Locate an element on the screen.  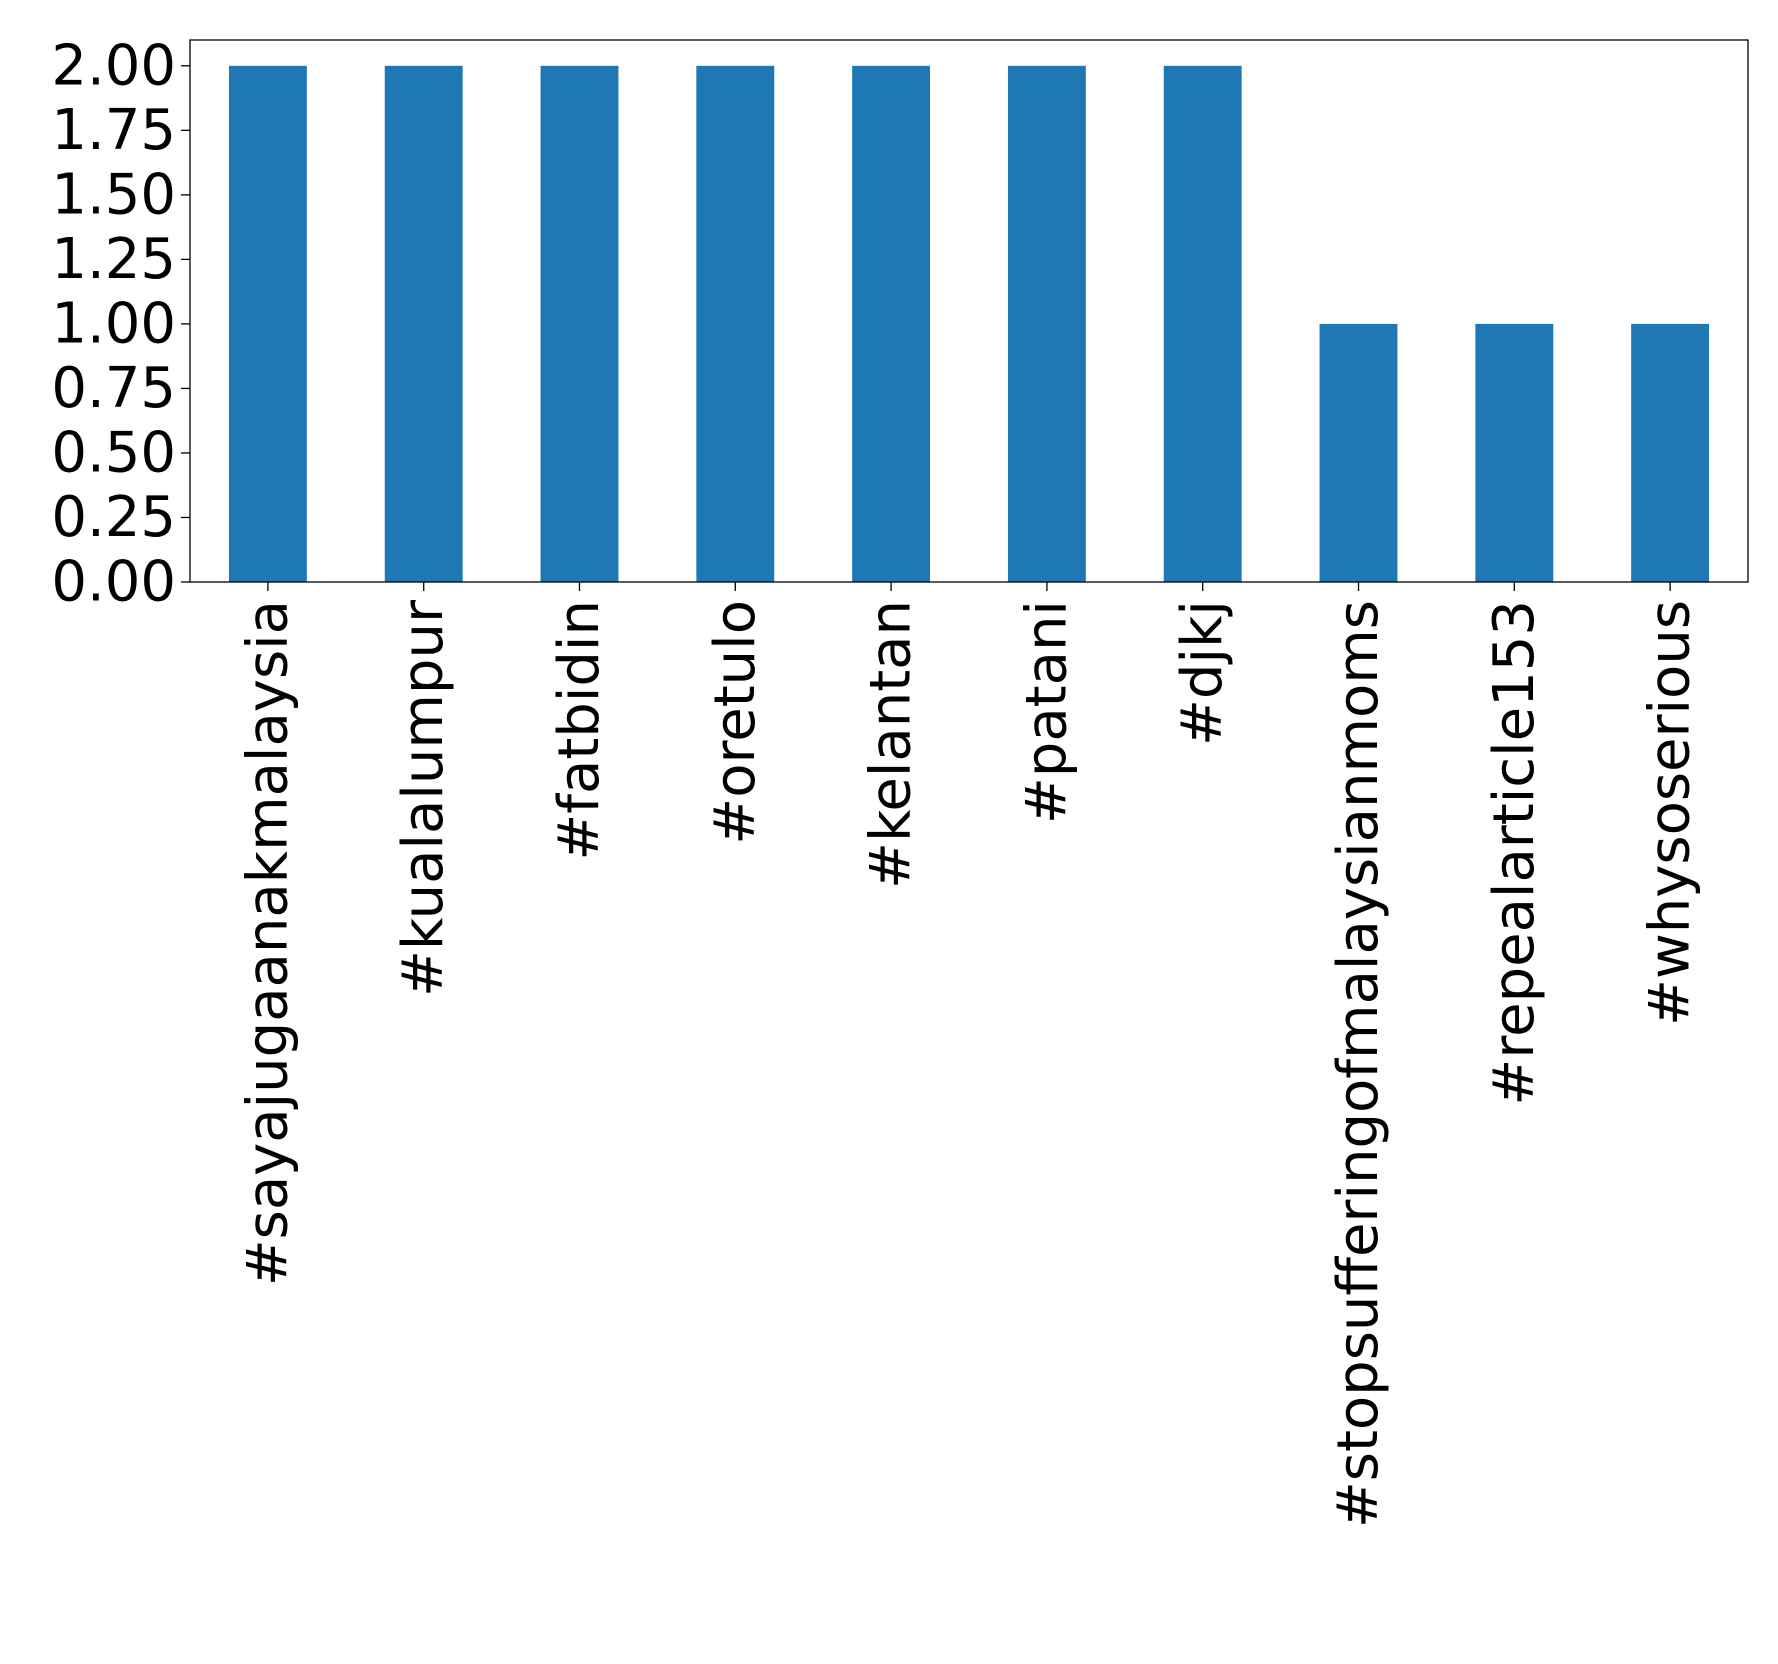
y-axis-ticks: 0.000.250.500.751.001.251.501.752.00 is located at coordinates (120, 324).